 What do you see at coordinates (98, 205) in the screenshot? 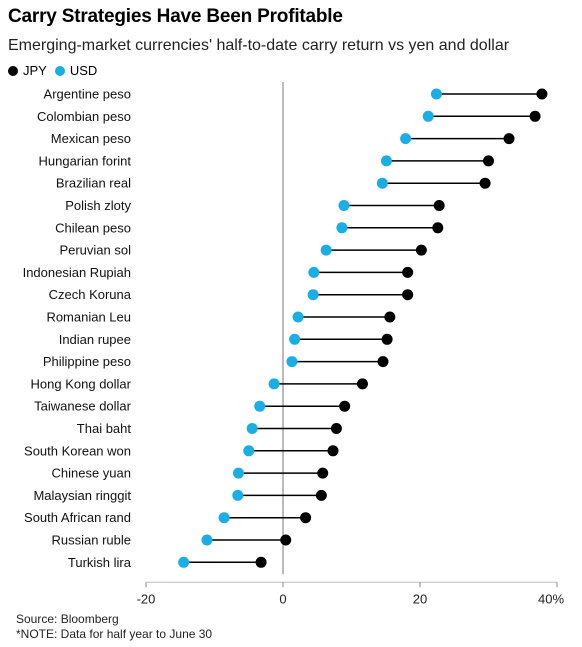
I see `category-label: Polish zloty` at bounding box center [98, 205].